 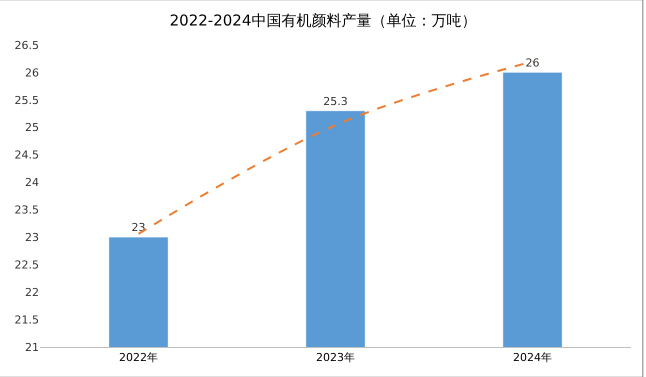 What do you see at coordinates (139, 227) in the screenshot?
I see `data-label: 23` at bounding box center [139, 227].